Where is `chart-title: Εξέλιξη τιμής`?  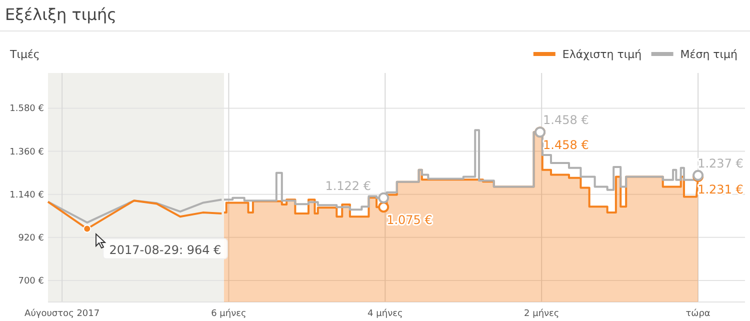 chart-title: Εξέλιξη τιμής is located at coordinates (60, 14).